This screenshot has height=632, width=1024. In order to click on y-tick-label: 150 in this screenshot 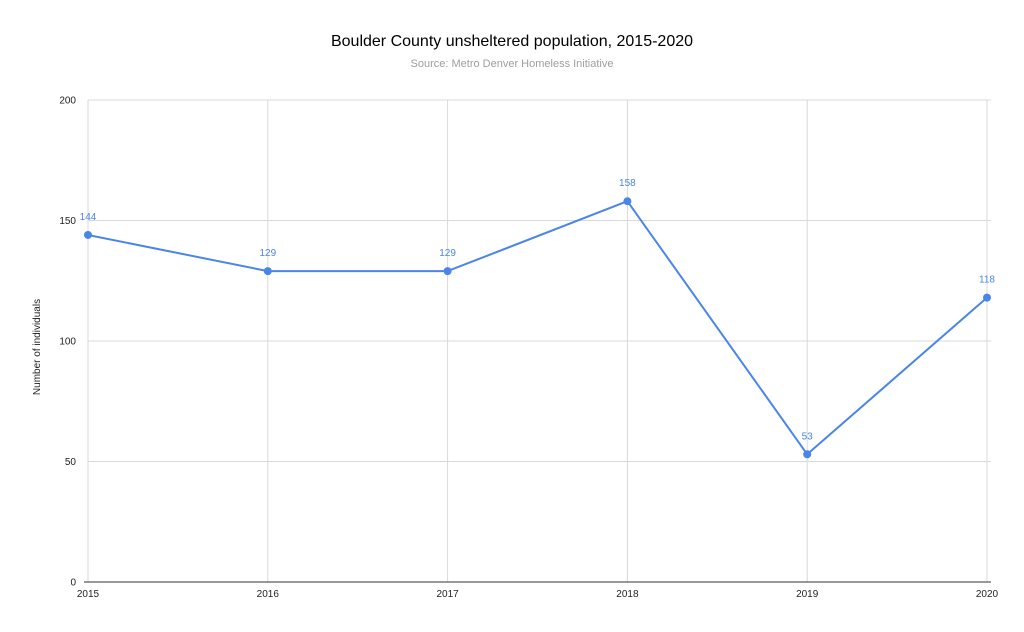, I will do `click(67, 221)`.